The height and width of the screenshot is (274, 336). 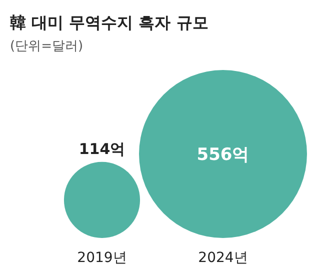 I want to click on category-label: 2019년, so click(x=102, y=258).